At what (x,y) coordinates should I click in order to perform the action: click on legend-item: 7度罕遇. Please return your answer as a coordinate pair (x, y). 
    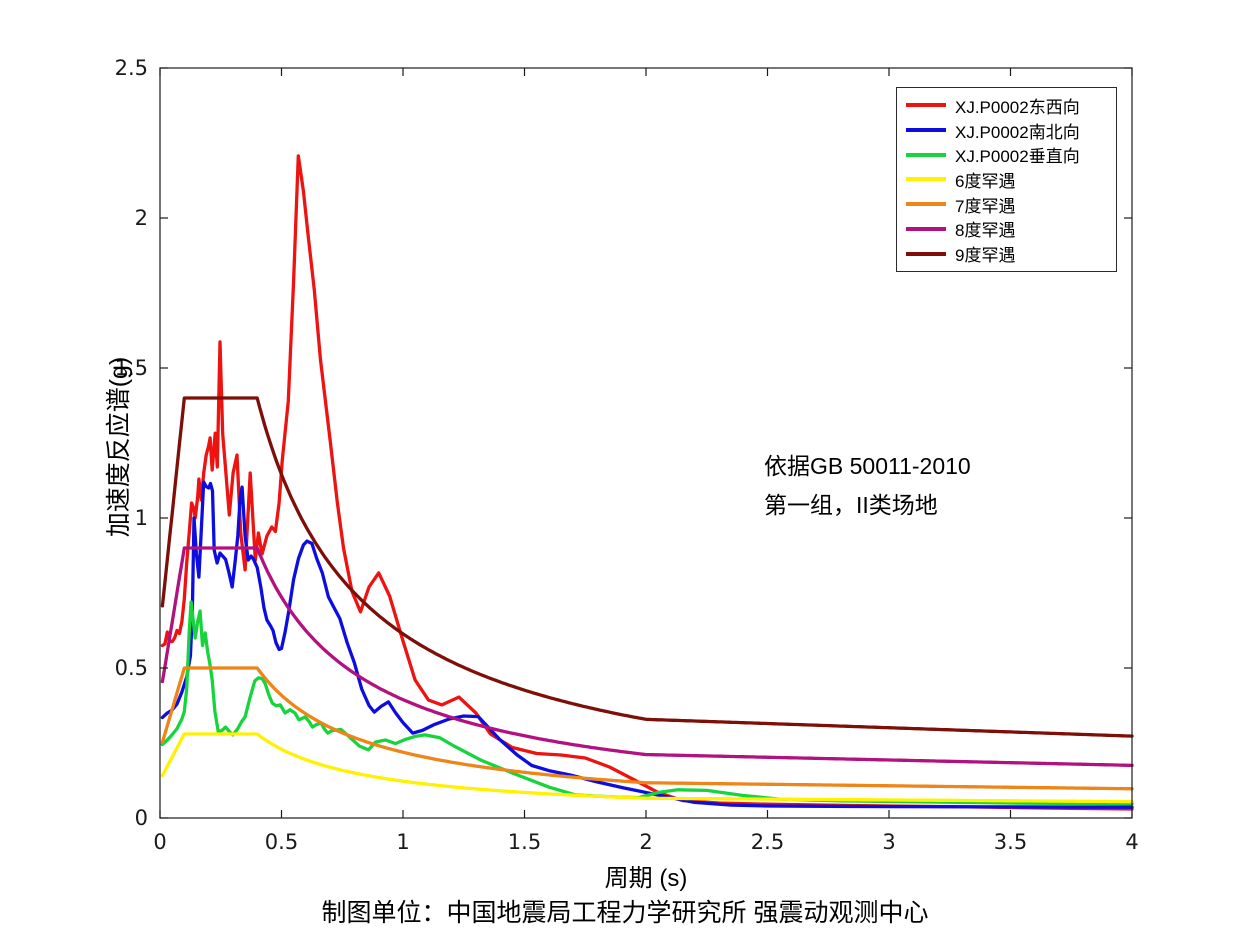
    Looking at the image, I should click on (1011, 204).